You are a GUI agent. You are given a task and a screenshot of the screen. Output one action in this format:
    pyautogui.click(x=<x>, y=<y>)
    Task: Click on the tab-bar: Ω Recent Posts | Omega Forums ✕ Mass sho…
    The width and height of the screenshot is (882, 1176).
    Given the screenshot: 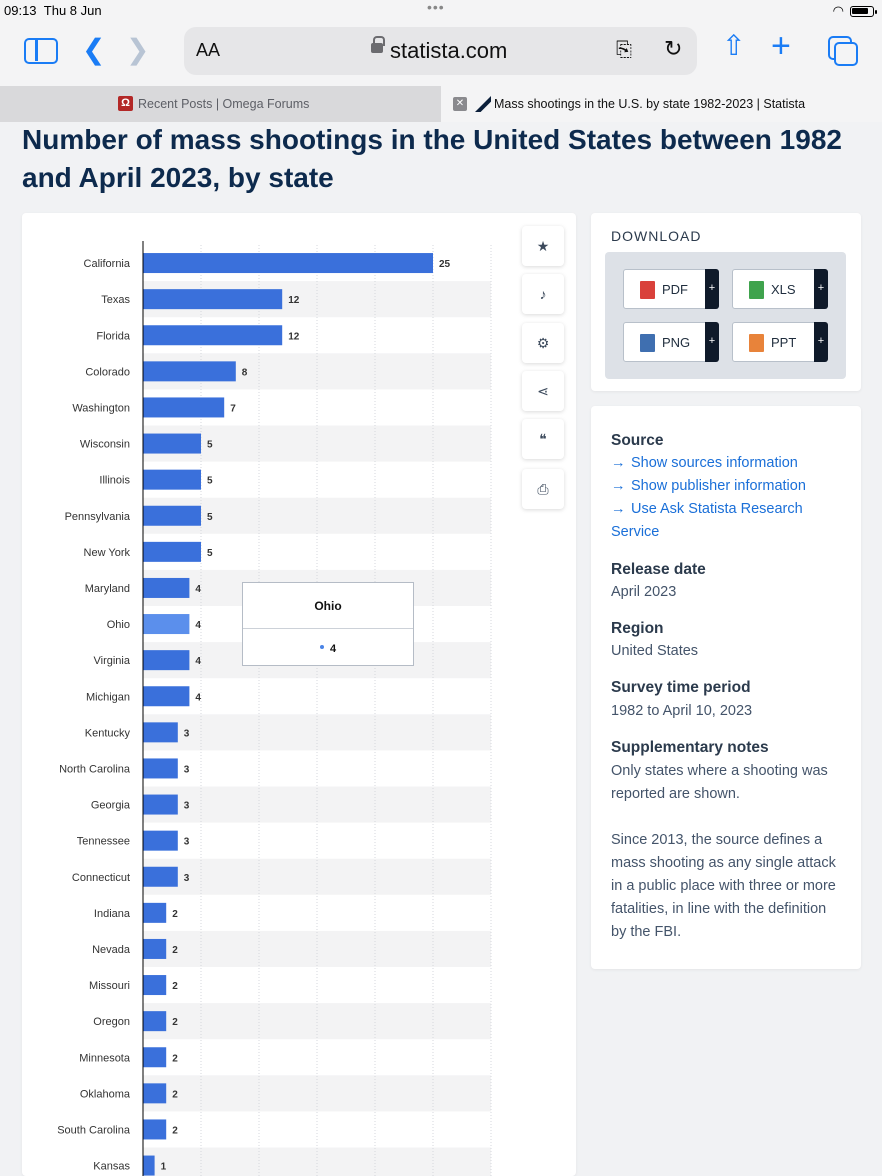 What is the action you would take?
    pyautogui.click(x=441, y=104)
    